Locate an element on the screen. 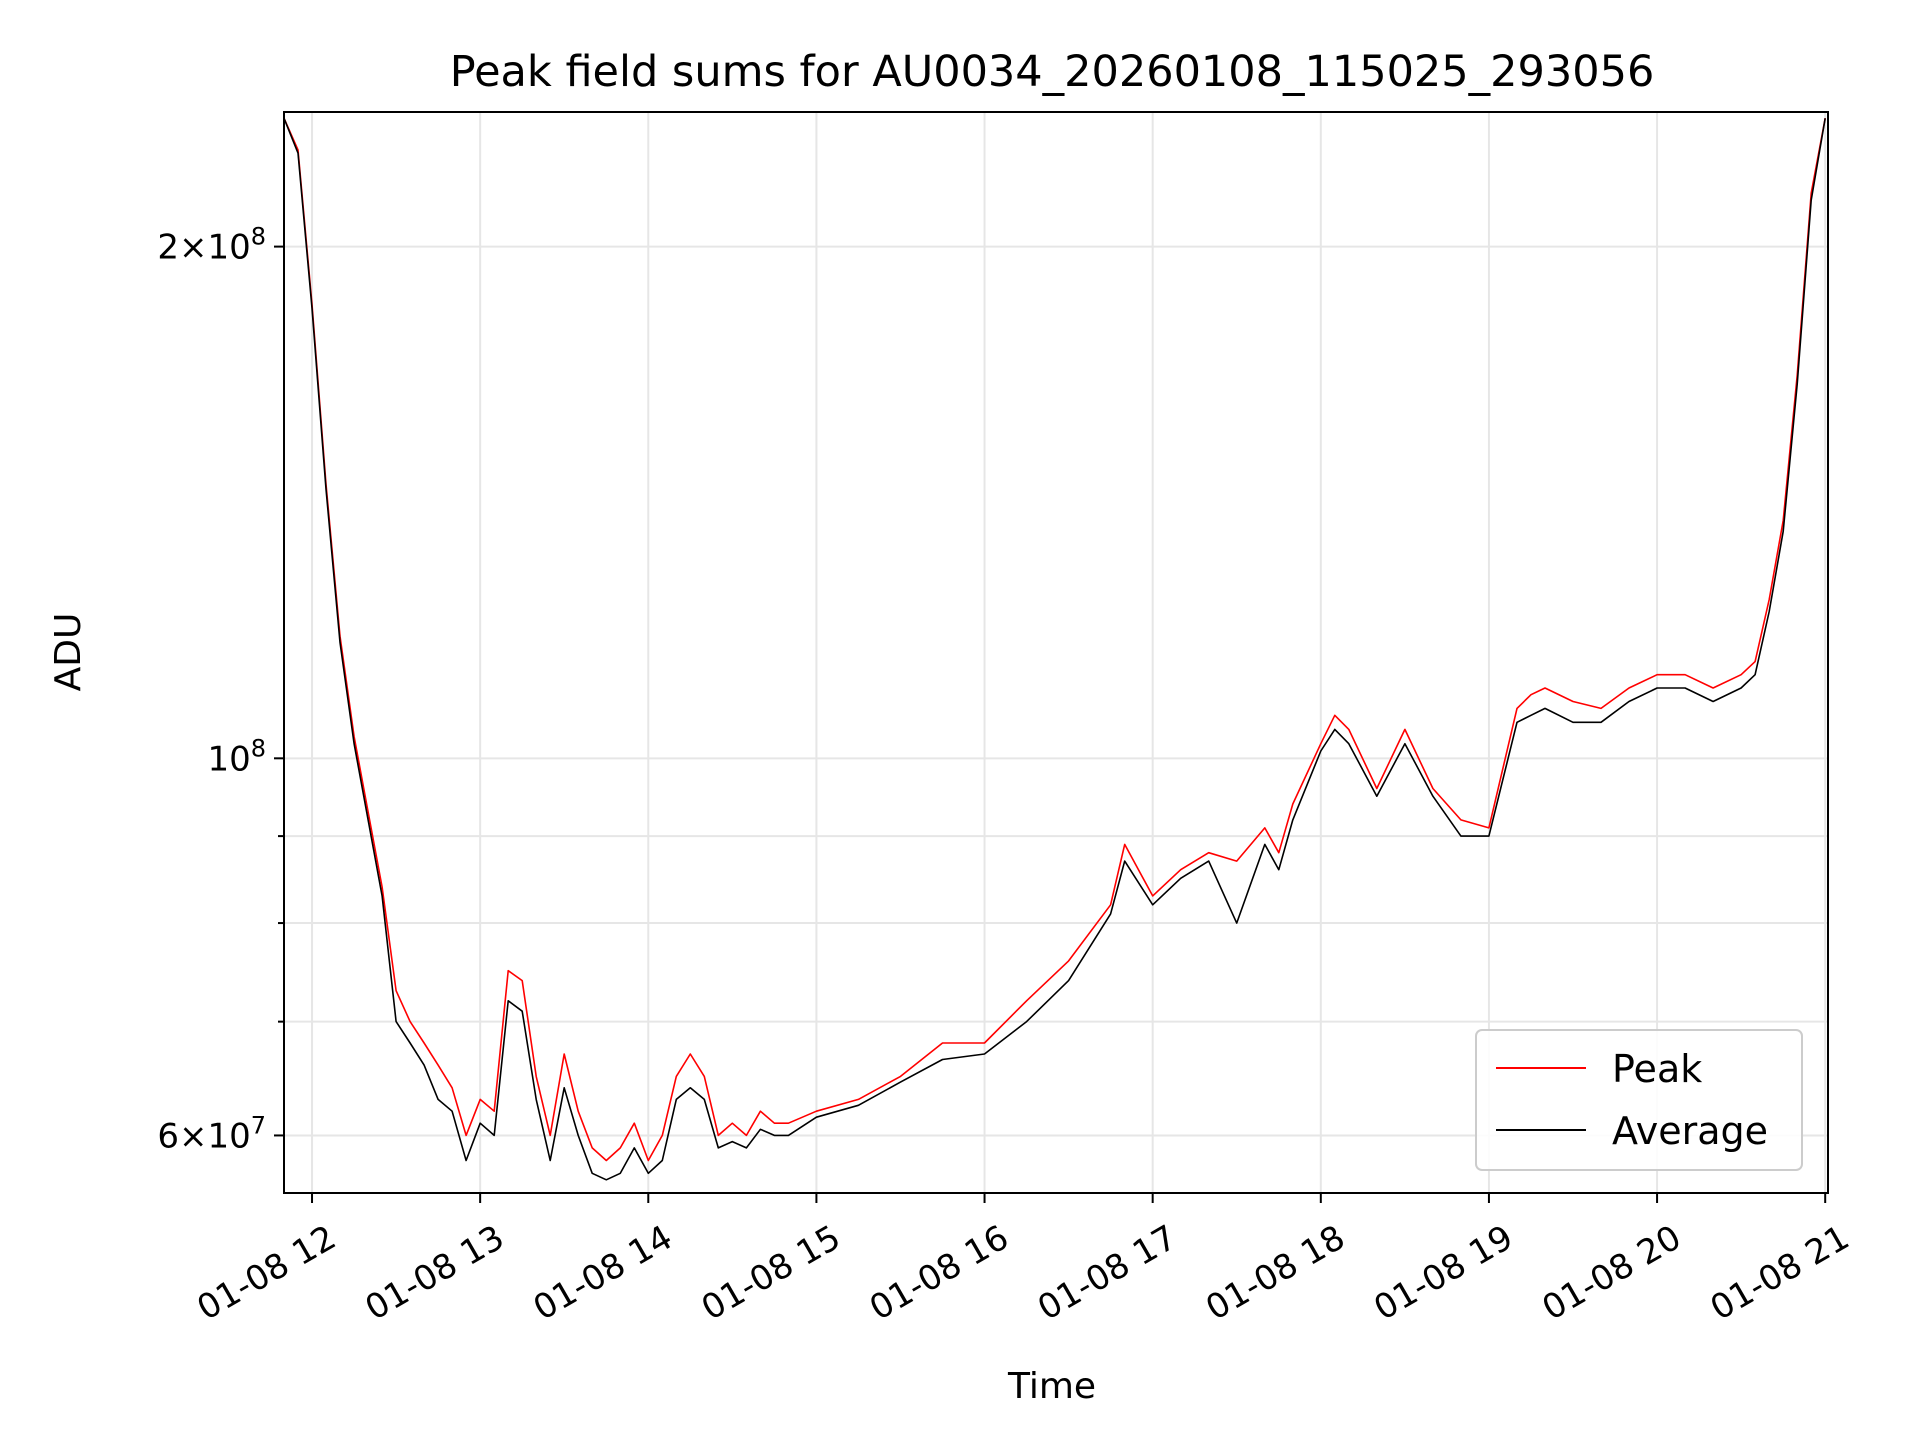  x-axis-label: Time is located at coordinates (1051, 1386).